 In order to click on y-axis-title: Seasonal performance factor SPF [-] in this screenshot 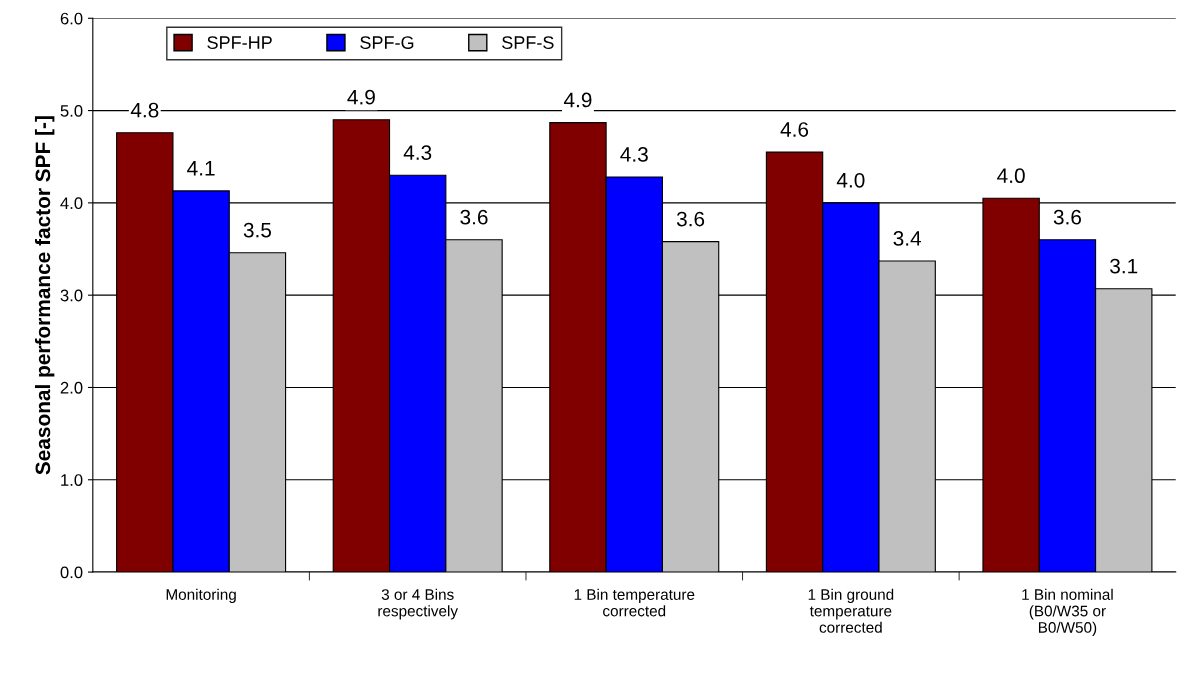, I will do `click(44, 295)`.